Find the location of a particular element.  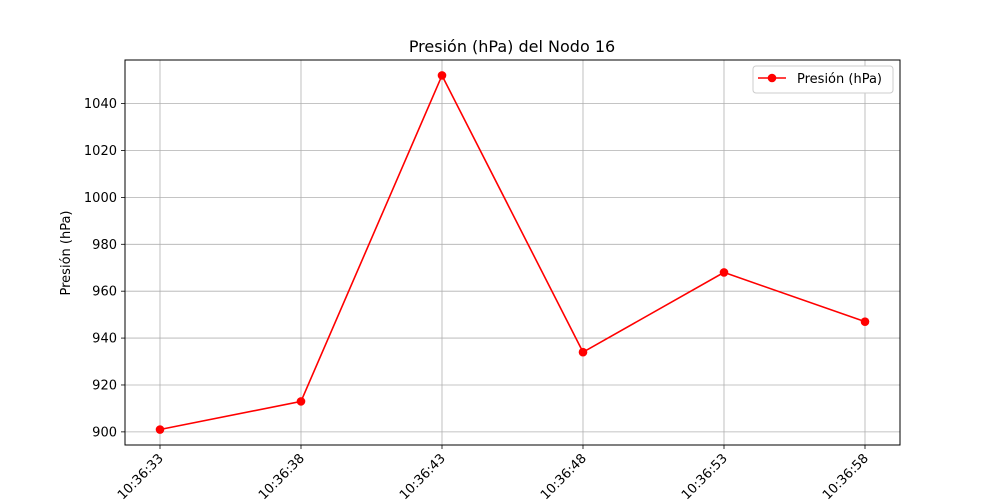

y-tick-label: 900 is located at coordinates (104, 432).